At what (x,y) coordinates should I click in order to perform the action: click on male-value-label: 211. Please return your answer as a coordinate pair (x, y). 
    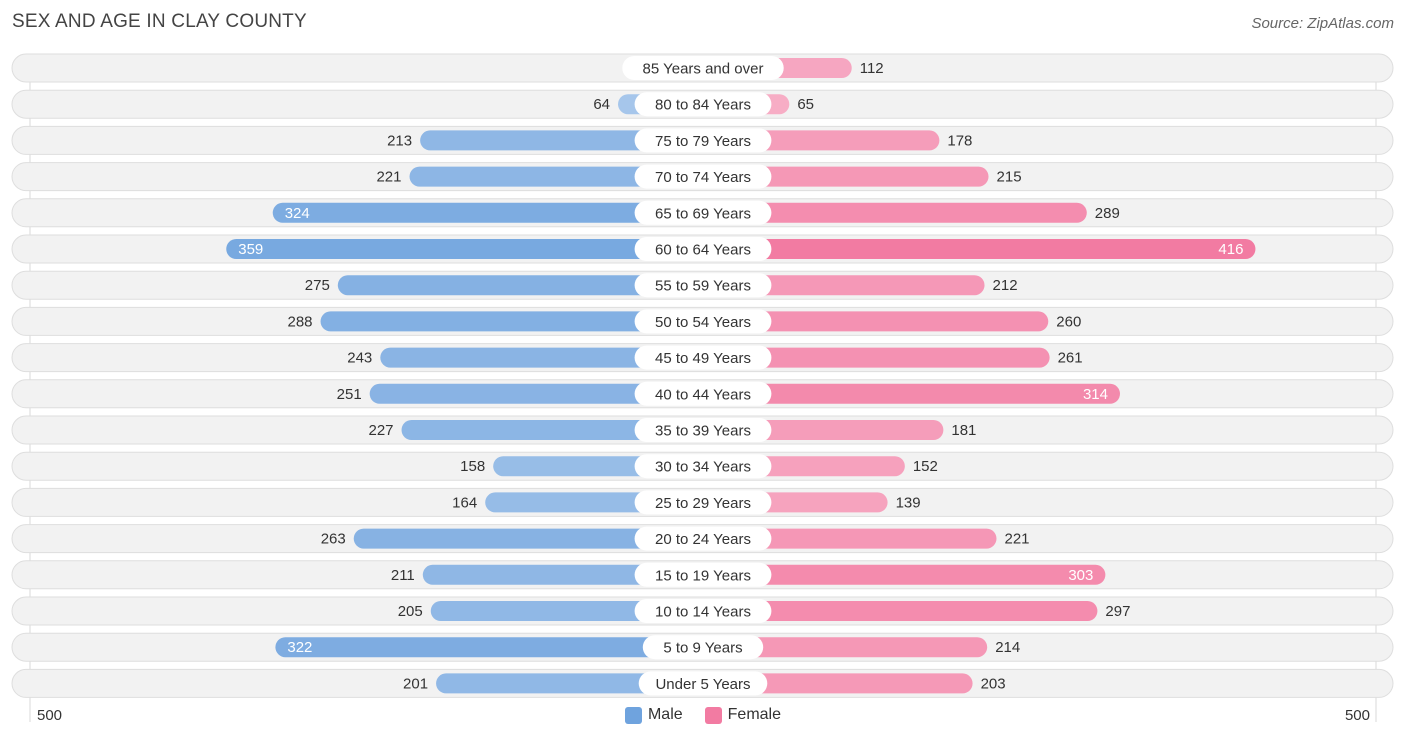
    Looking at the image, I should click on (403, 575).